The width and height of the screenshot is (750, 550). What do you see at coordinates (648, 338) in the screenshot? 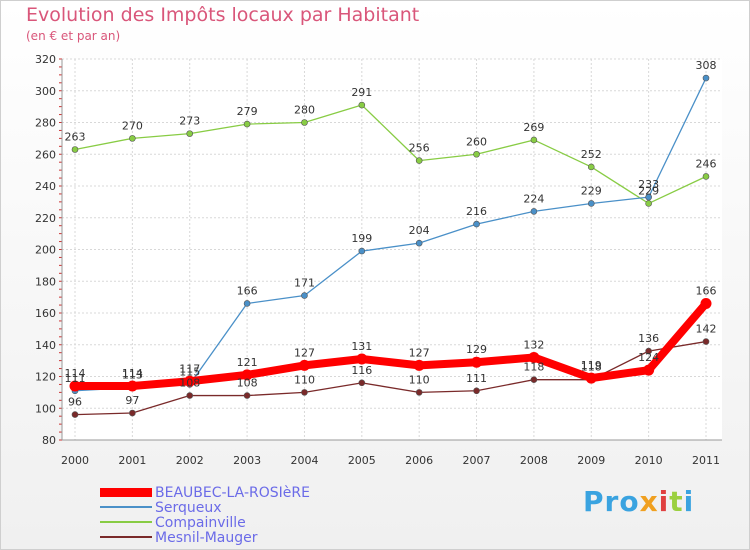
I see `data-label: 136` at bounding box center [648, 338].